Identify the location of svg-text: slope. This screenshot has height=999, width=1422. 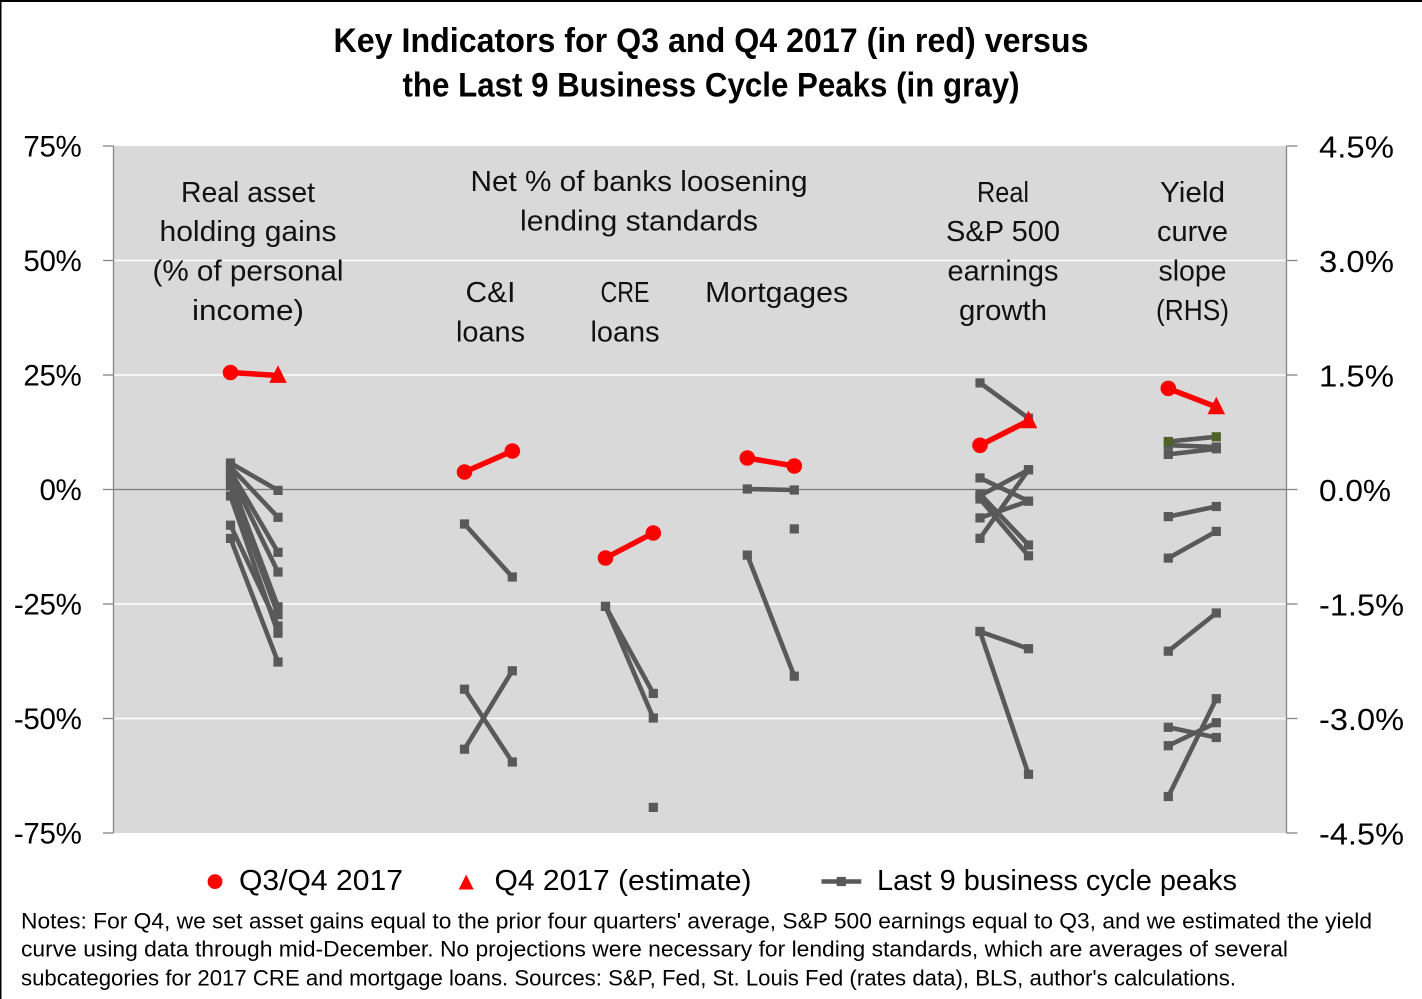
(1193, 272).